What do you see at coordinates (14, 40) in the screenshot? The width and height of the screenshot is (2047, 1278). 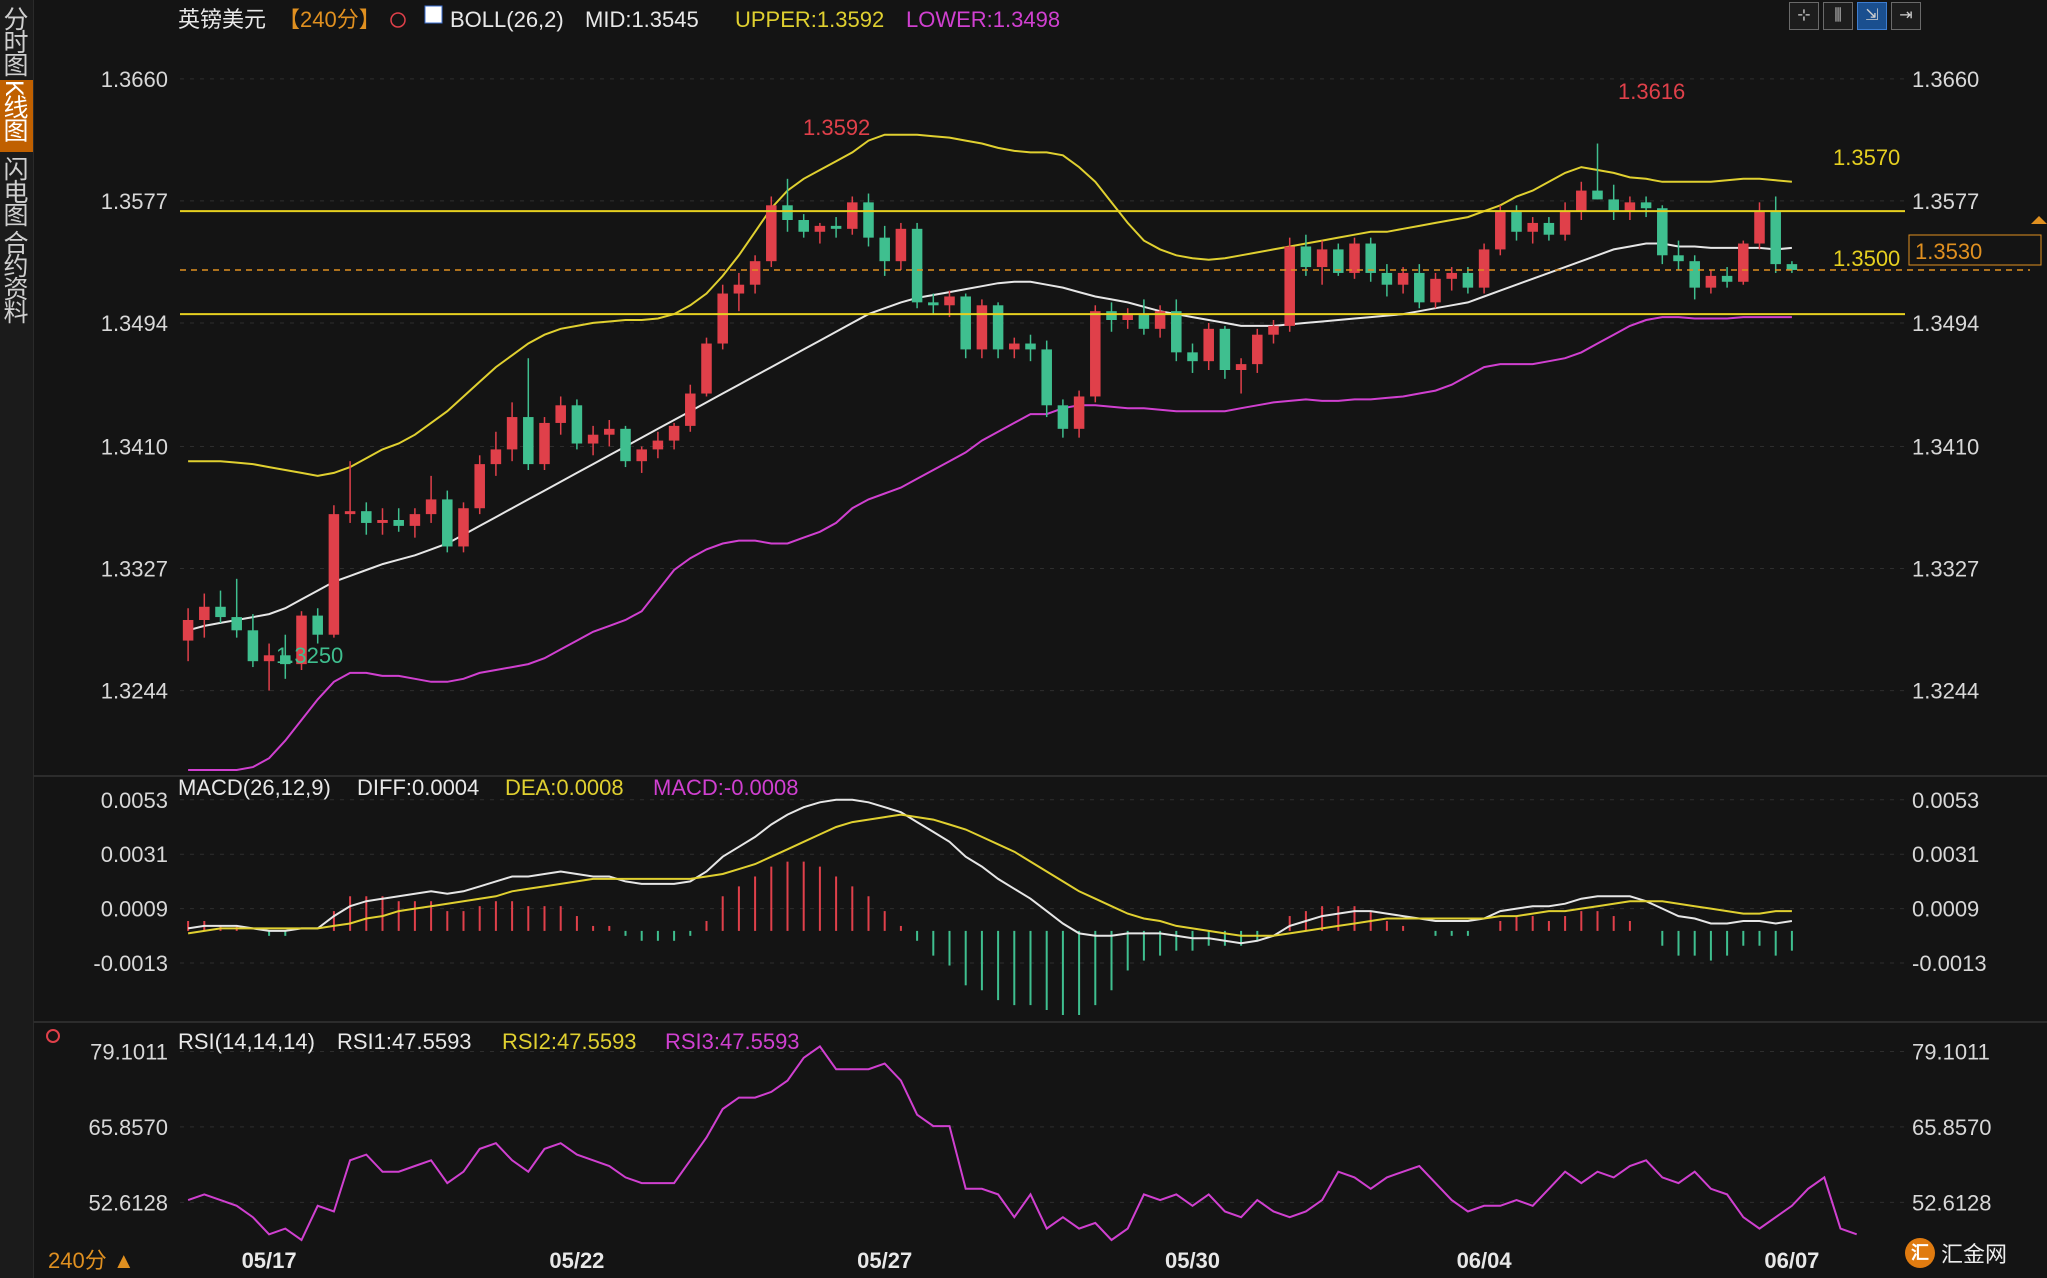 I see `sidebar-tab-timeshare: 分时图` at bounding box center [14, 40].